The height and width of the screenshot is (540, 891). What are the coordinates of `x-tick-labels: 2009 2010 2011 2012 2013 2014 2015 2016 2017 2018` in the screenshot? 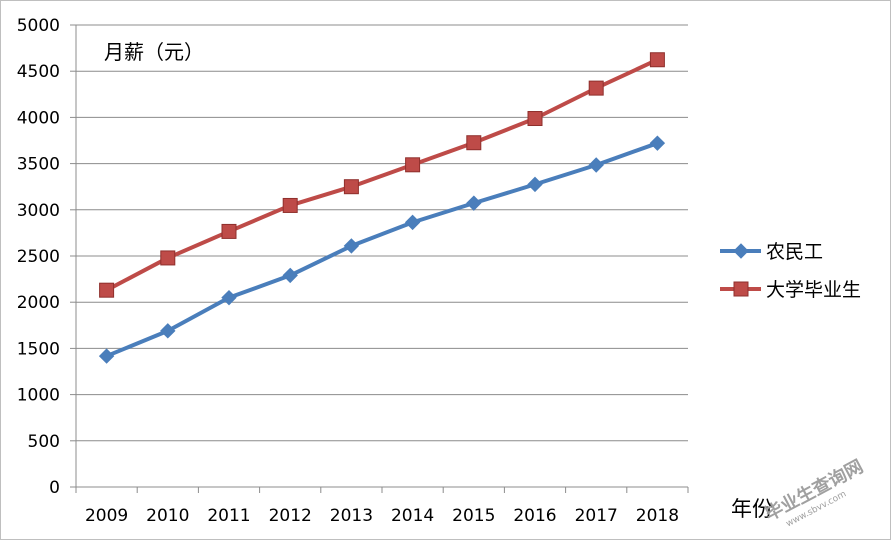 It's located at (382, 516).